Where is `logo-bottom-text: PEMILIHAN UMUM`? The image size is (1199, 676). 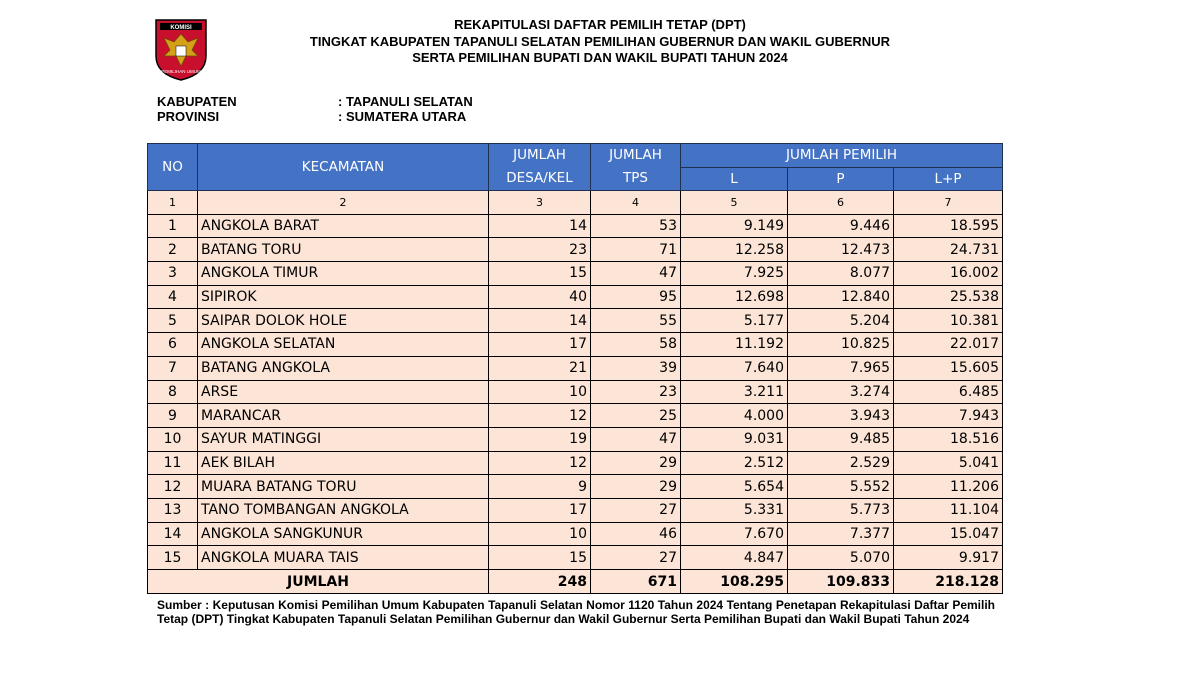 logo-bottom-text: PEMILIHAN UMUM is located at coordinates (181, 71).